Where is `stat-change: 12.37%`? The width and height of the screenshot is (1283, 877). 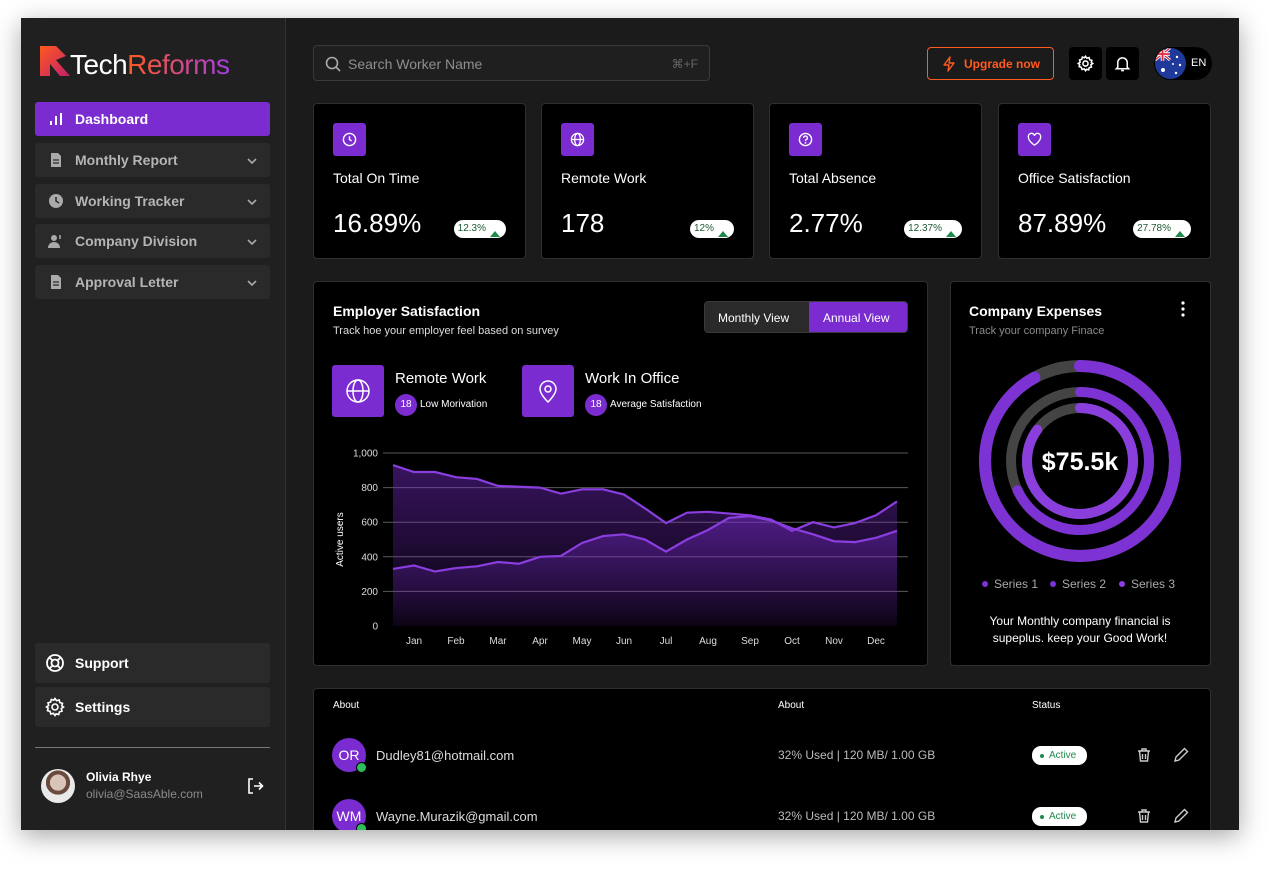
stat-change: 12.37% is located at coordinates (925, 228).